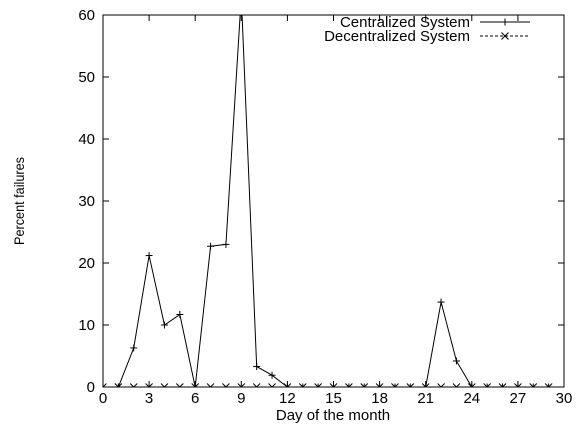 The width and height of the screenshot is (577, 426). I want to click on y-tick-label: 20, so click(86, 263).